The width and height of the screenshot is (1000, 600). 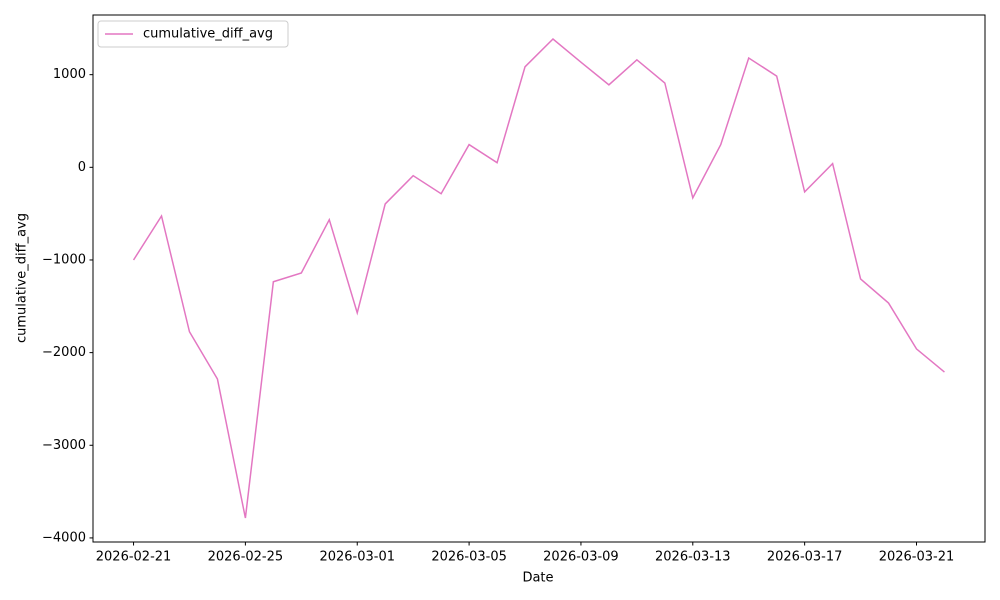 What do you see at coordinates (357, 557) in the screenshot?
I see `x-tick-label: 2026-03-01` at bounding box center [357, 557].